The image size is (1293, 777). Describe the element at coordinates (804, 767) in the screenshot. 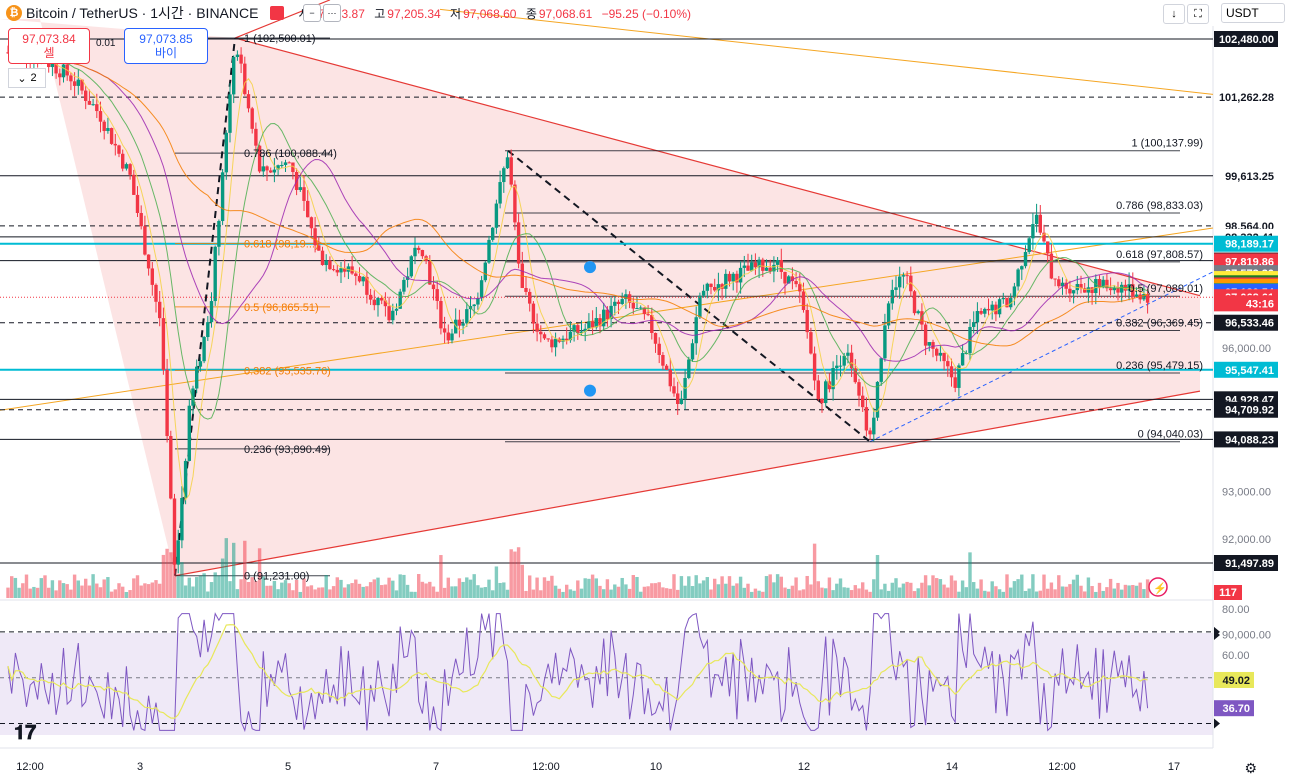

I see `time-axis-tick: 12` at that location.